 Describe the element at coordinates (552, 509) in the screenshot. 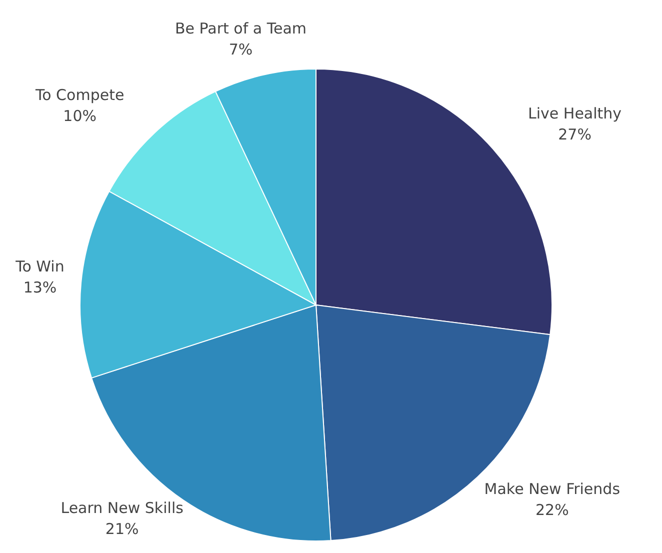

I see `data-label: 22%` at that location.